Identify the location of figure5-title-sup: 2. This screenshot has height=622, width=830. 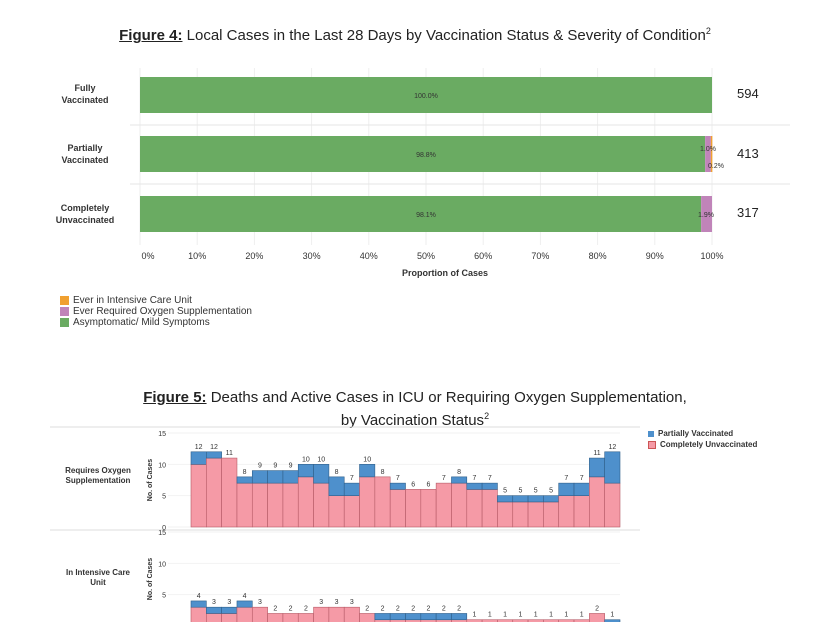
(487, 416).